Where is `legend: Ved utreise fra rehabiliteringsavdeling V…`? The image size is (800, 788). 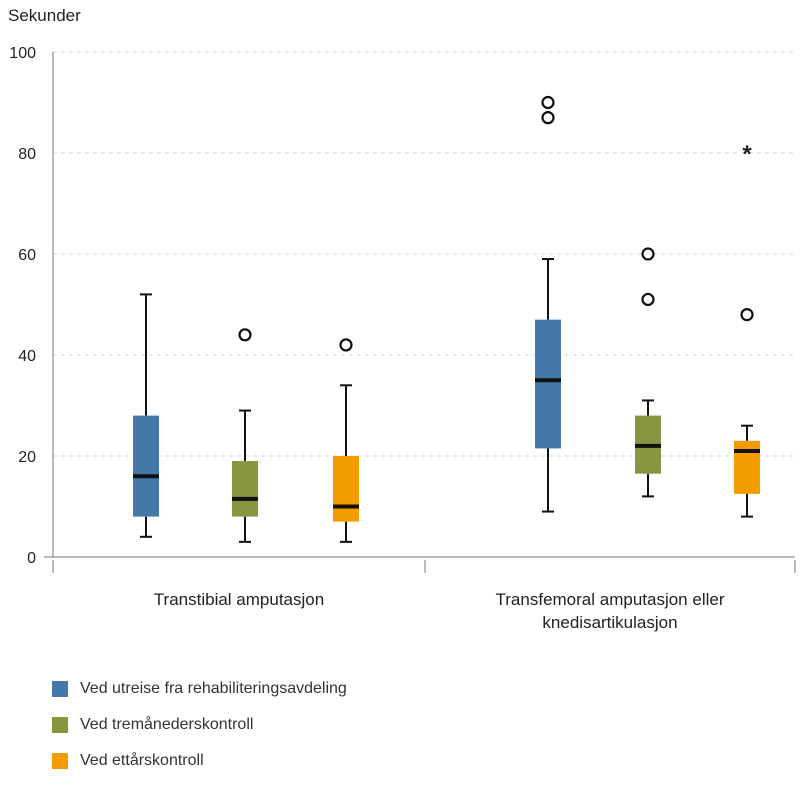
legend: Ved utreise fra rehabiliteringsavdeling V… is located at coordinates (199, 734).